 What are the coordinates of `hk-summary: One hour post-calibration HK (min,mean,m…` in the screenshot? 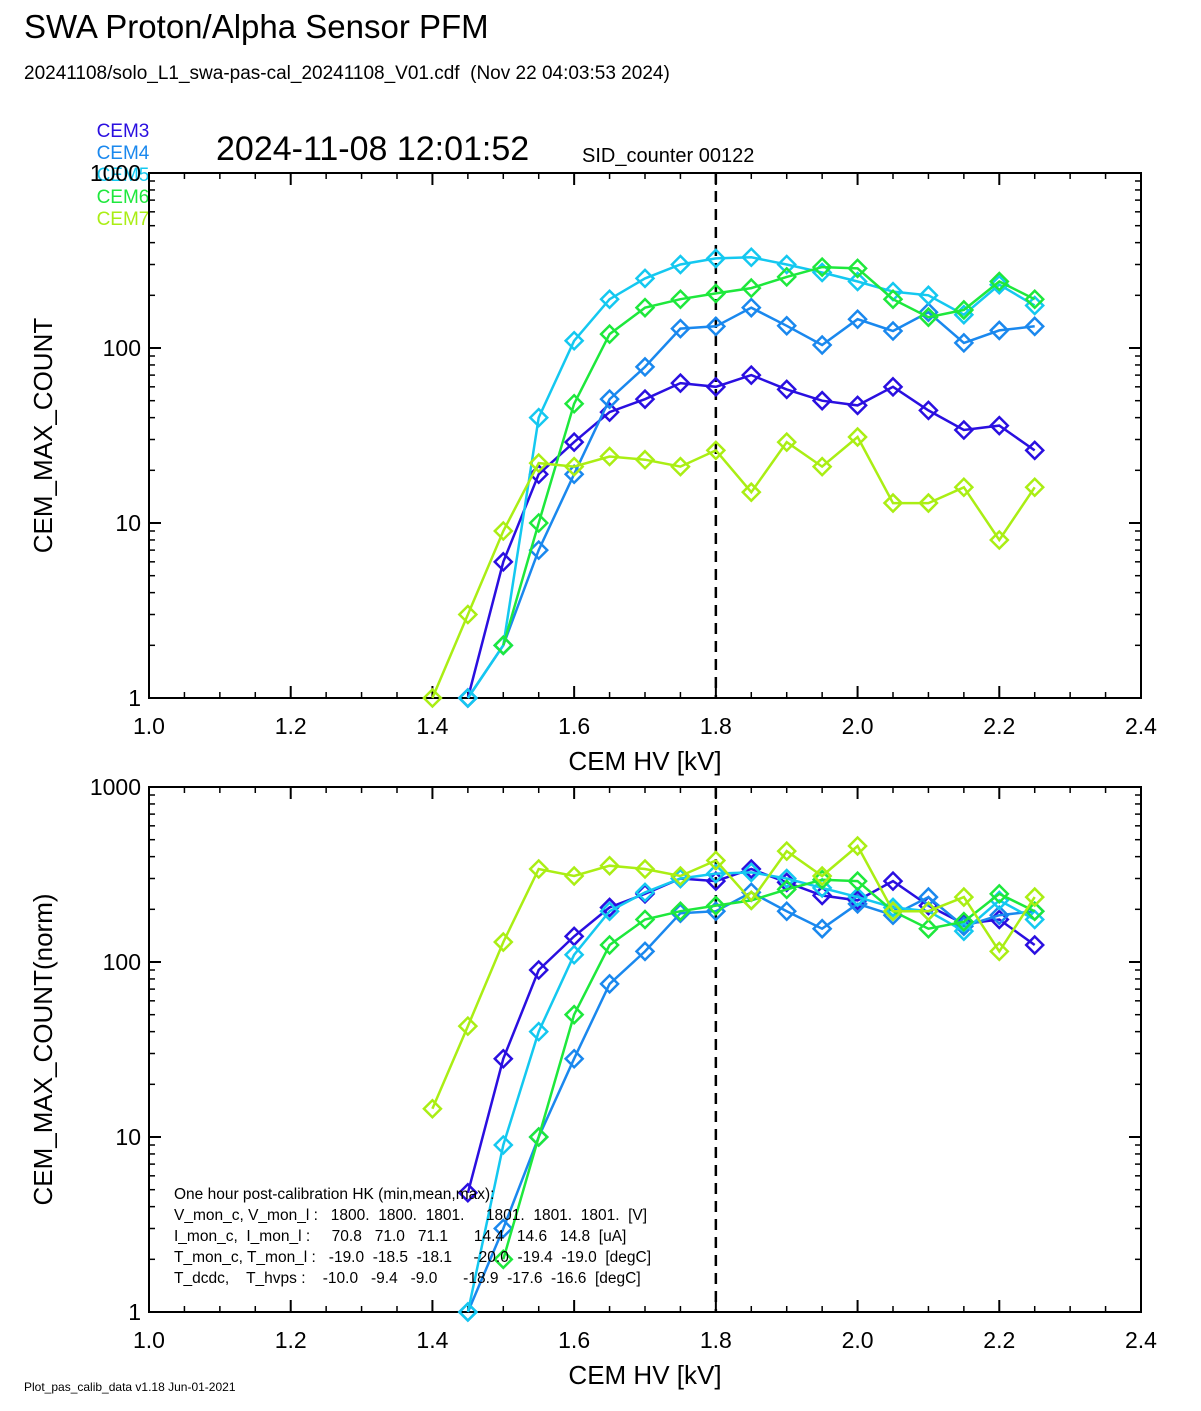 It's located at (412, 1236).